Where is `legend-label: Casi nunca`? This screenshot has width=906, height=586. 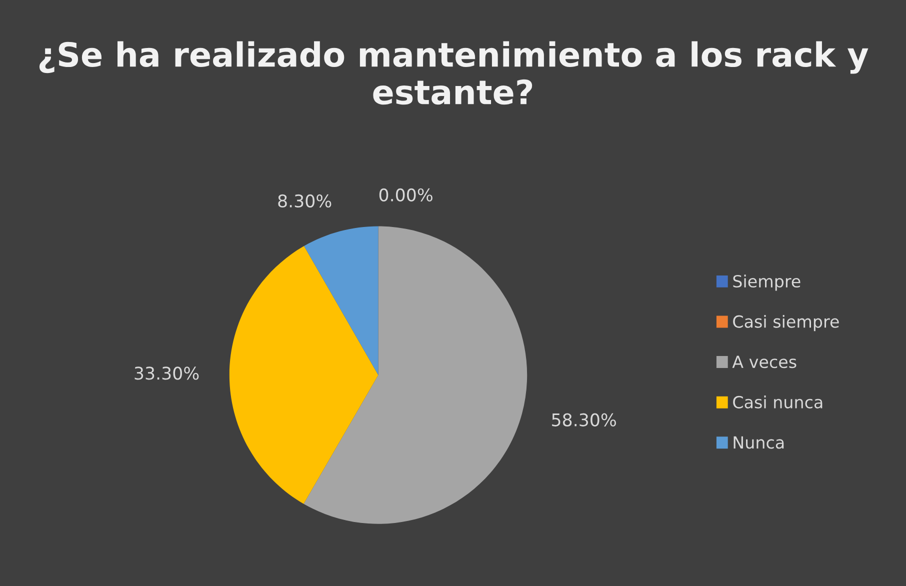 legend-label: Casi nunca is located at coordinates (777, 402).